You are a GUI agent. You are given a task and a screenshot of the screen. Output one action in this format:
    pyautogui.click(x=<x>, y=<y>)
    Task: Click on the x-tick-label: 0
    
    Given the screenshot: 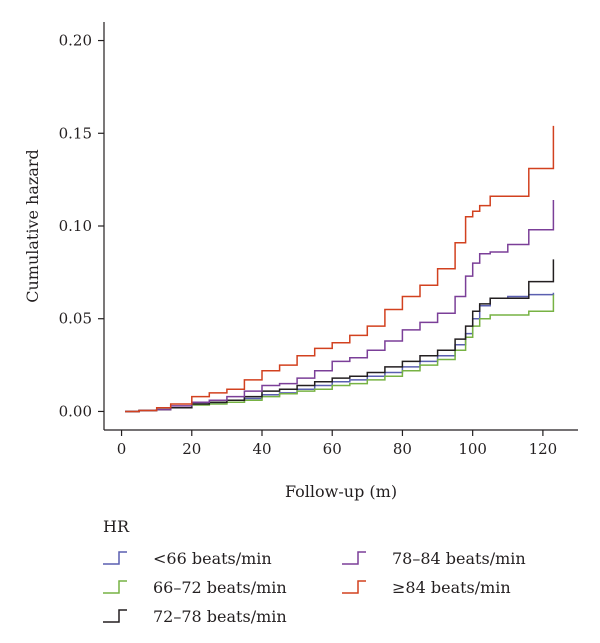 What is the action you would take?
    pyautogui.click(x=122, y=449)
    